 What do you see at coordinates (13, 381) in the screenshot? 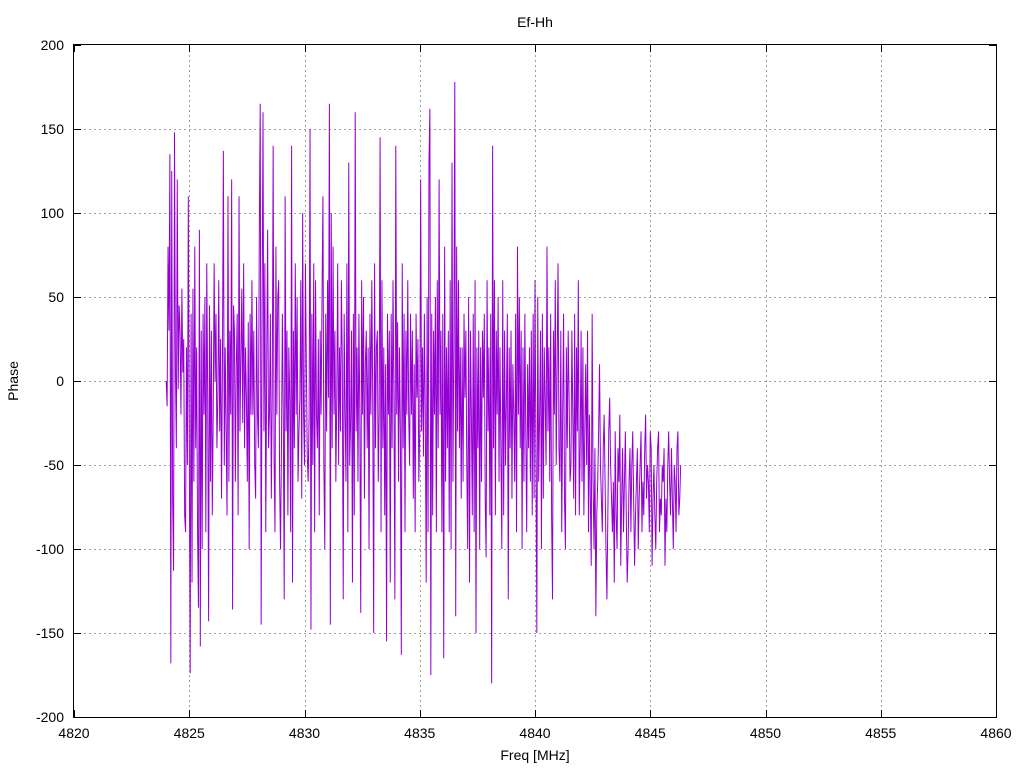
I see `y-axis-label: Phase` at bounding box center [13, 381].